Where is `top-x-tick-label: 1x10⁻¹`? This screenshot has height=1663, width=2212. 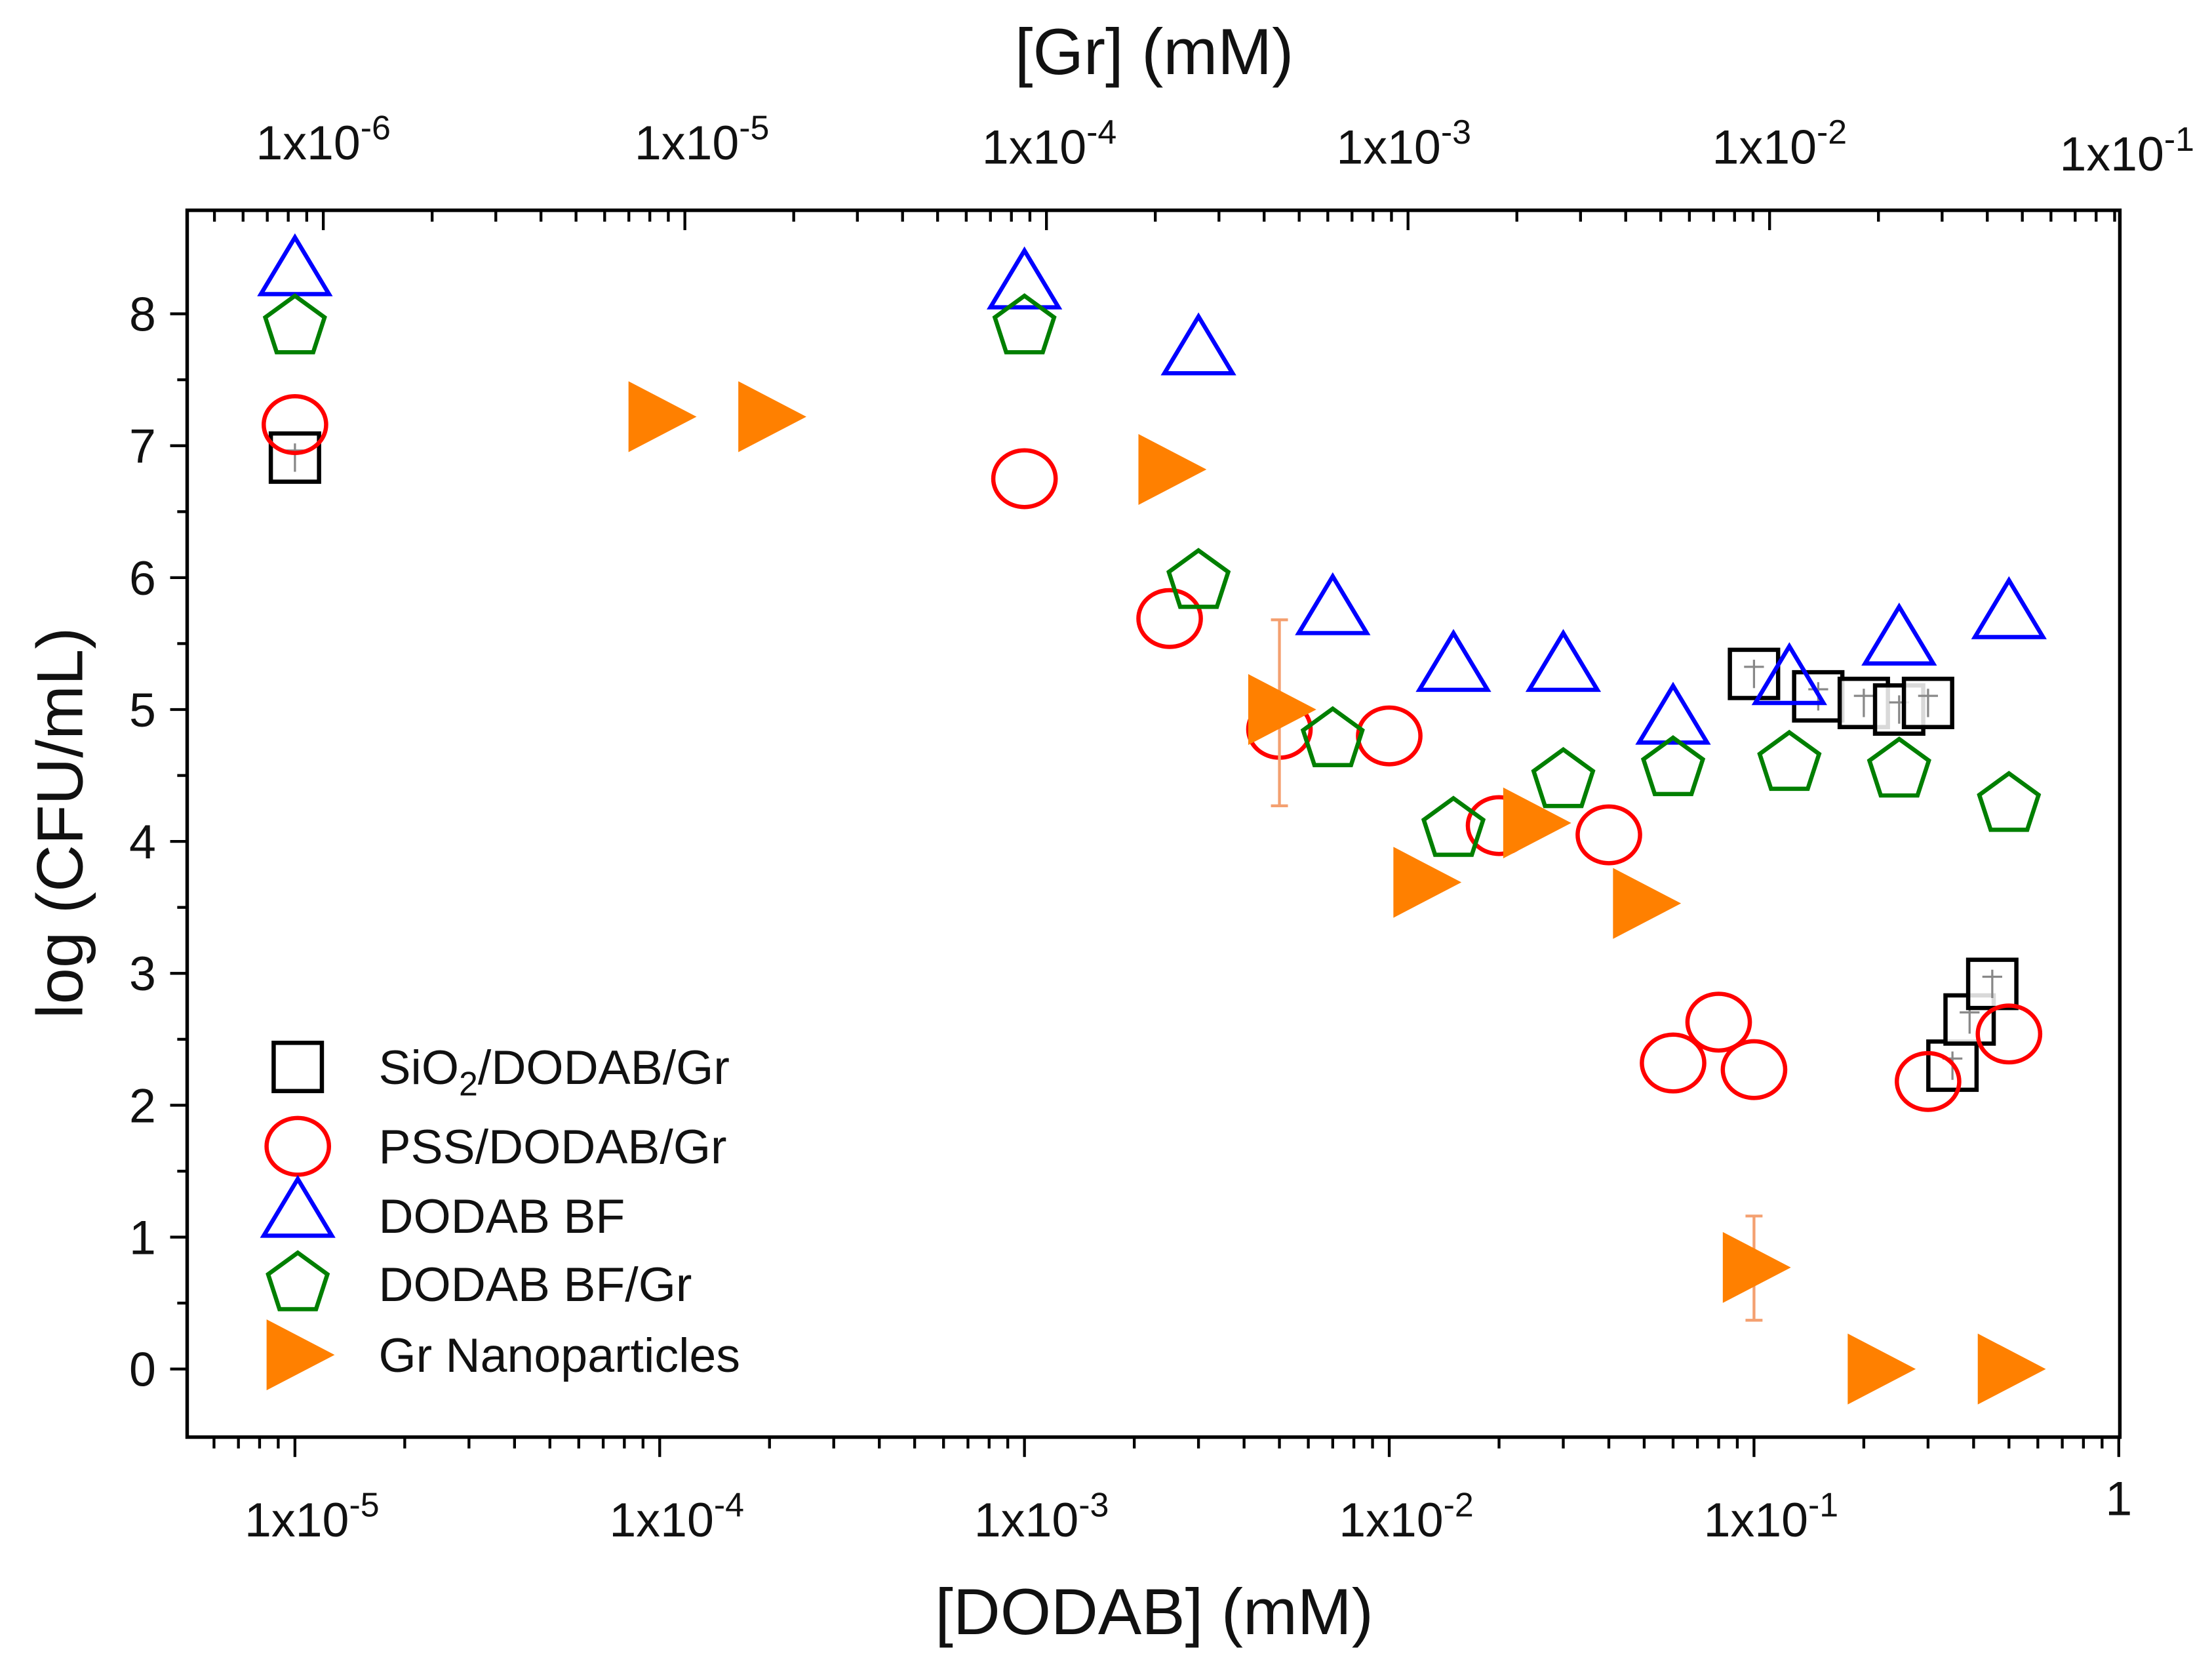 top-x-tick-label: 1x10⁻¹ is located at coordinates (2126, 150).